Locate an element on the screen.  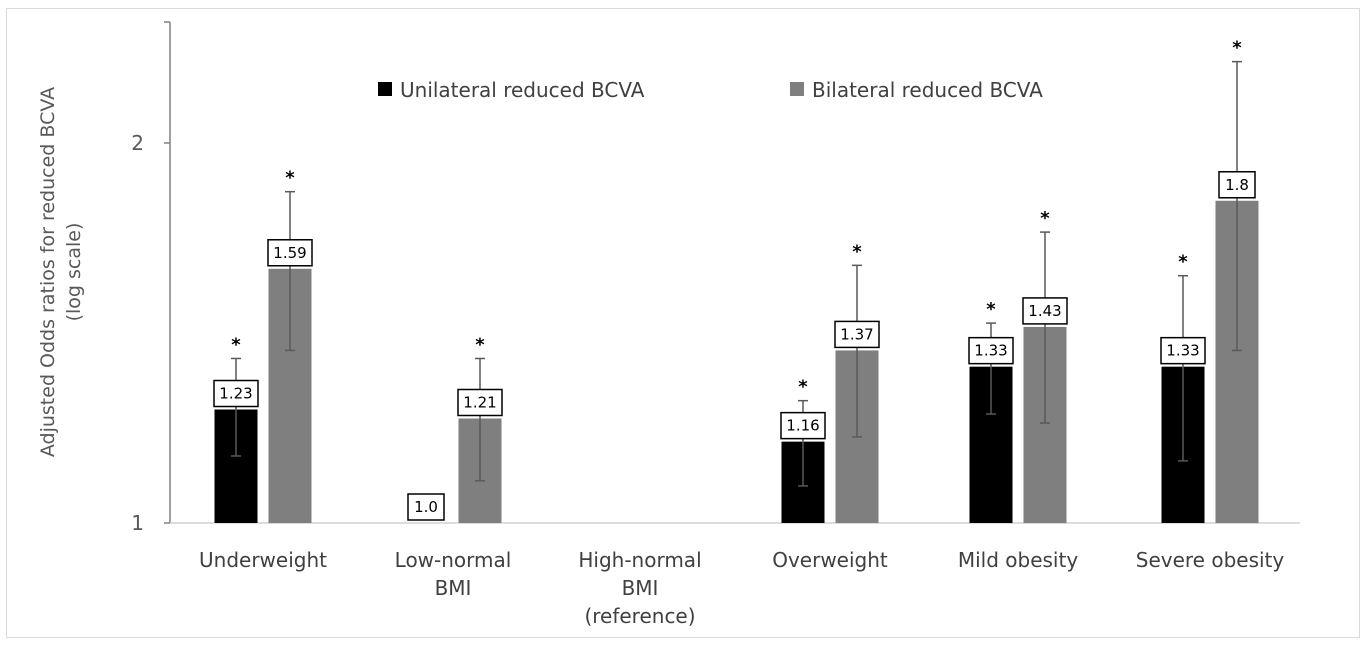
x-category-label-2-1: BMI is located at coordinates (640, 588).